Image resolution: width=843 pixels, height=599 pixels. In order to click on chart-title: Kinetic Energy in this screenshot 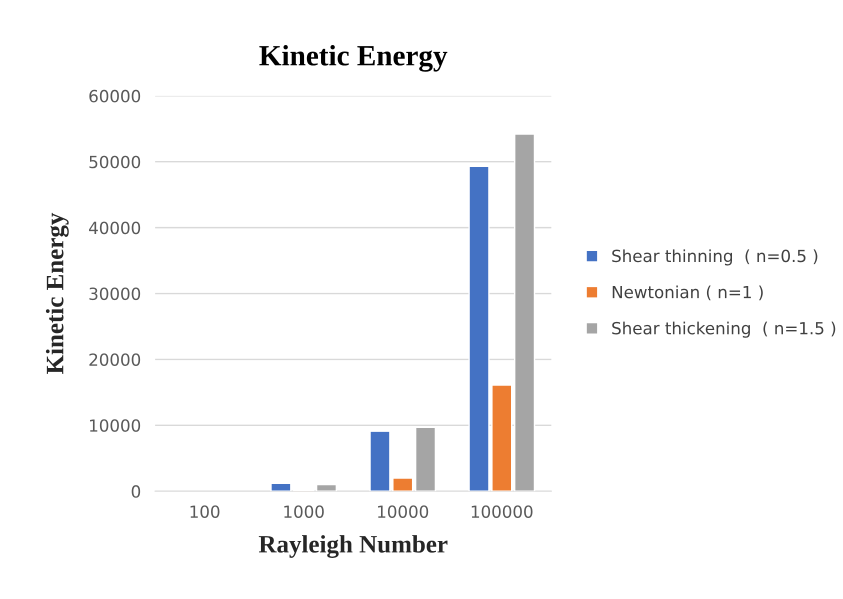, I will do `click(353, 58)`.